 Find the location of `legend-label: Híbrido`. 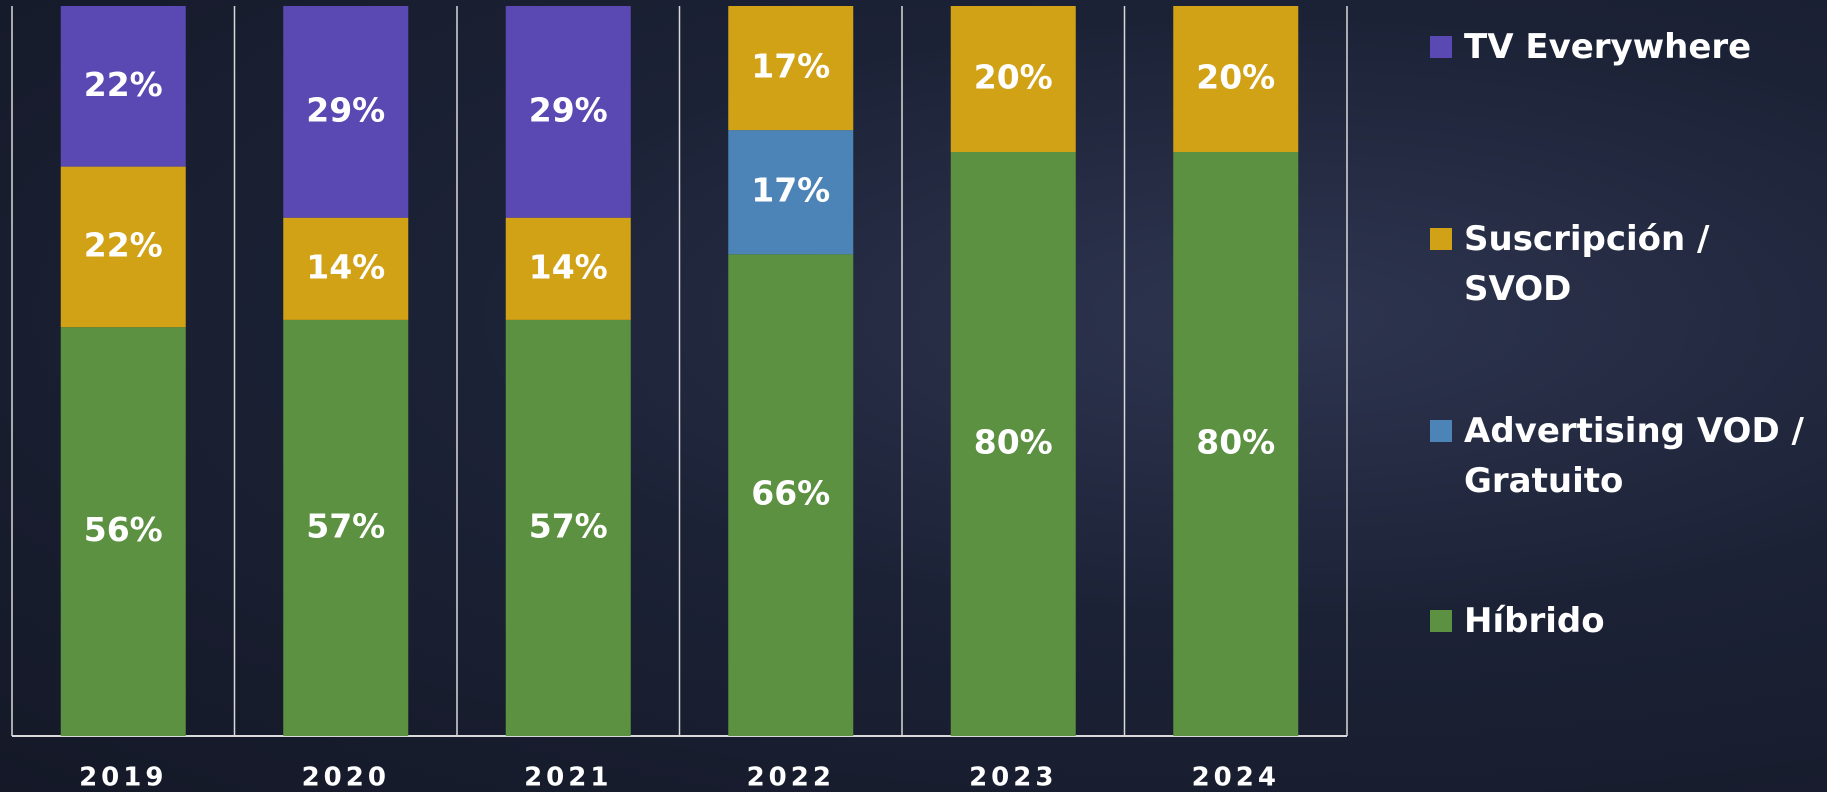

legend-label: Híbrido is located at coordinates (1534, 621).